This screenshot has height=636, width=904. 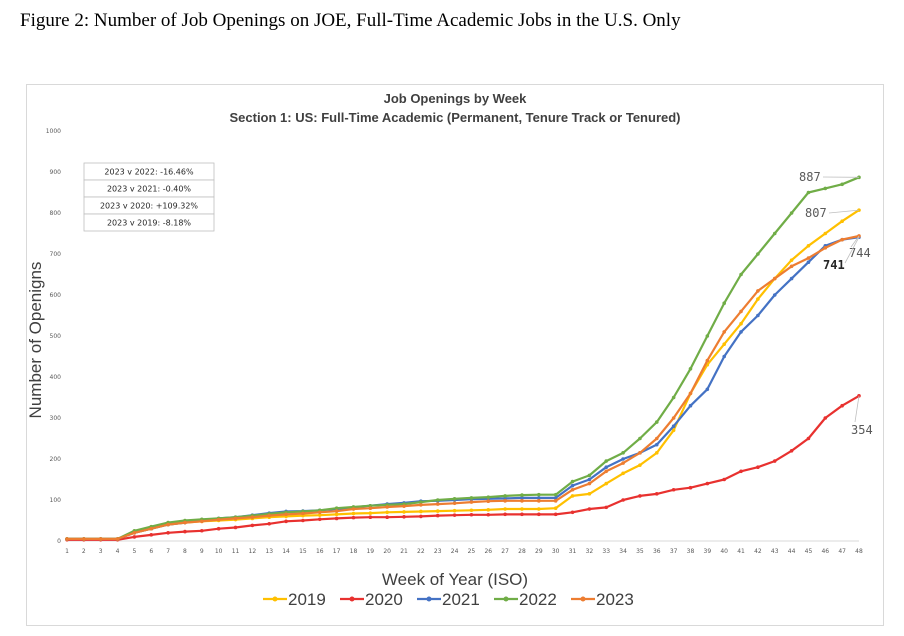 What do you see at coordinates (539, 551) in the screenshot?
I see `x-tick-label: 29` at bounding box center [539, 551].